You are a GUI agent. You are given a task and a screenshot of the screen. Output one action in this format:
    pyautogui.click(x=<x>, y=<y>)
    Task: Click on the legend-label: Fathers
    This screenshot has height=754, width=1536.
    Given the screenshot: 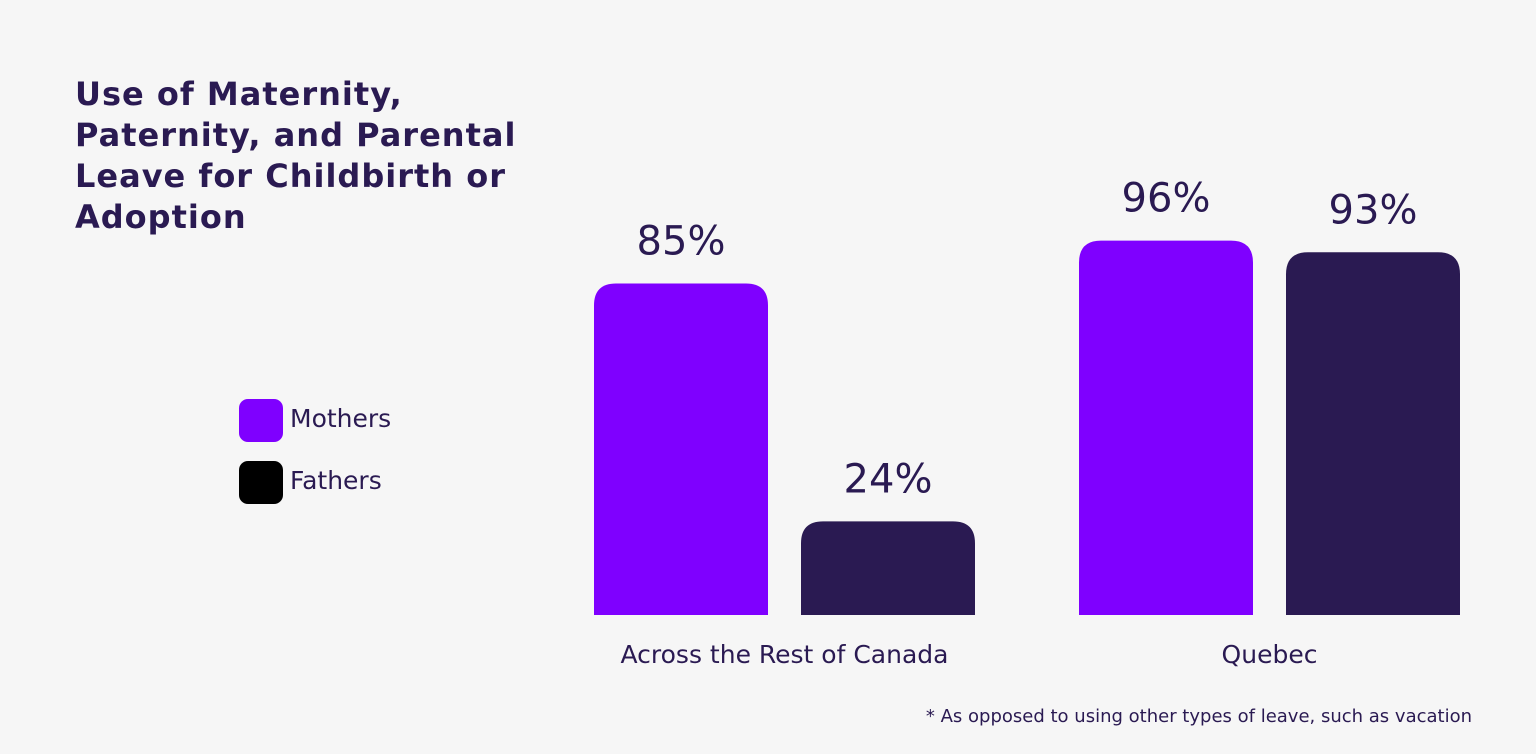 What is the action you would take?
    pyautogui.click(x=336, y=480)
    